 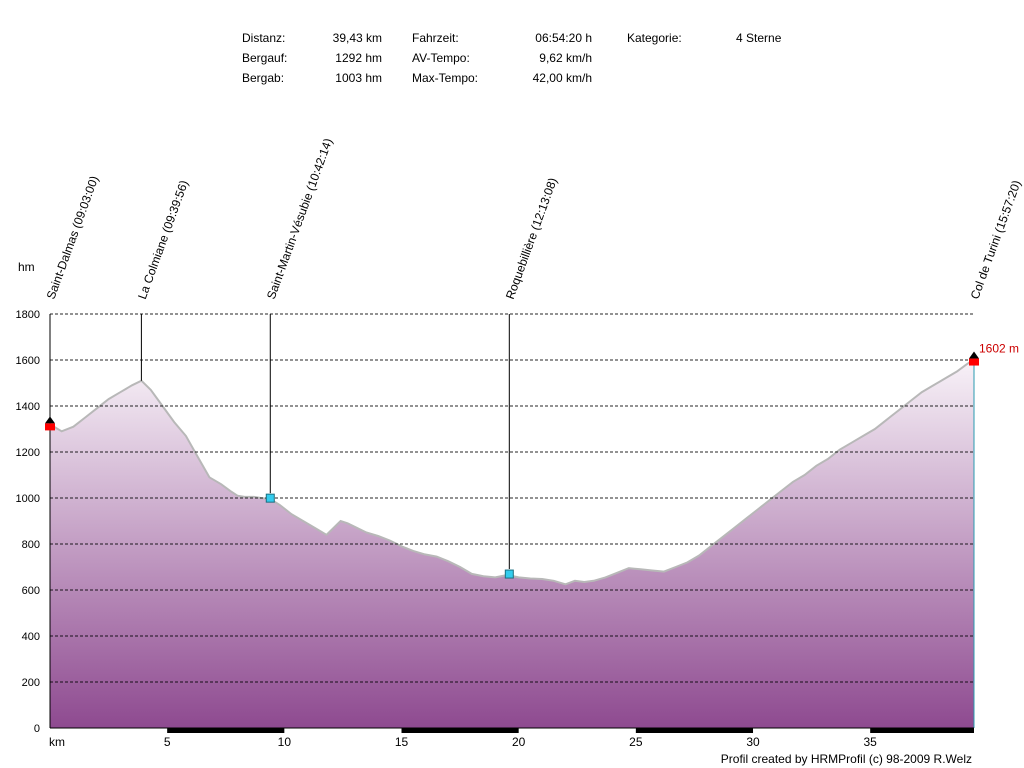 I want to click on stat-label: Bergab:, so click(x=263, y=78).